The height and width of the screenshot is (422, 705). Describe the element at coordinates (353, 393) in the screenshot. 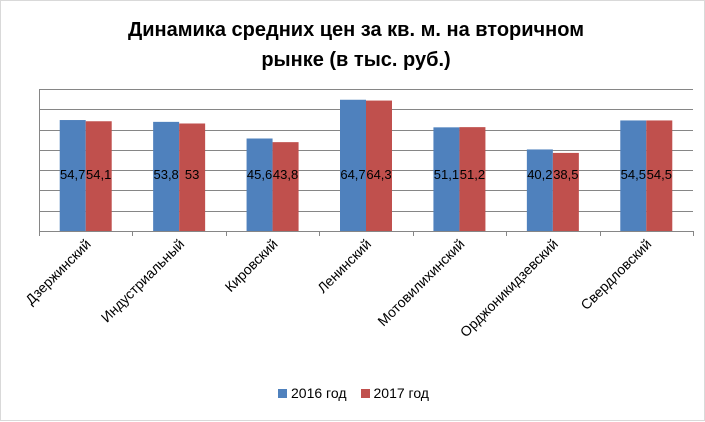

I see `legend: 2016 год 2017 год` at that location.